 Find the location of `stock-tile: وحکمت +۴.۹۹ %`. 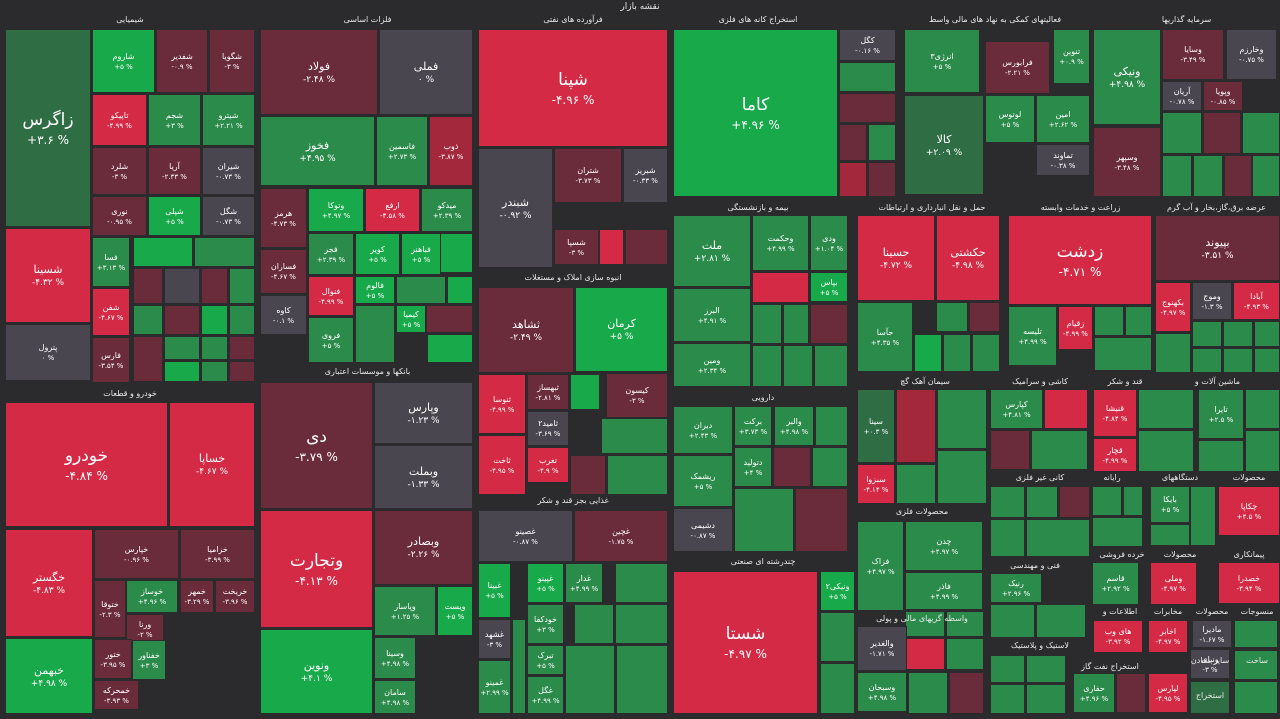

stock-tile: وحکمت +۴.۹۹ % is located at coordinates (780, 243).